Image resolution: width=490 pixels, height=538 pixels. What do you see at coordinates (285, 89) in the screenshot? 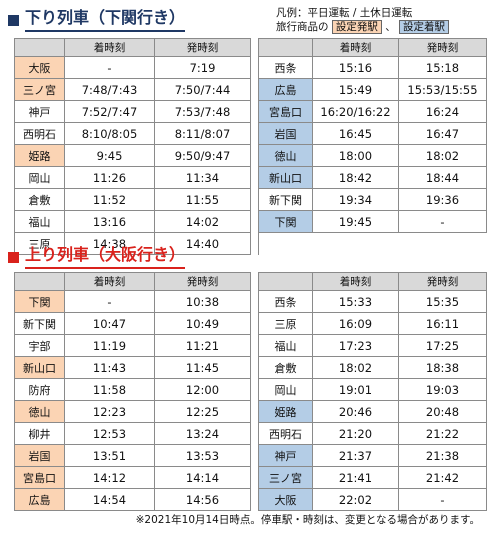
I see `station-name: 広島` at bounding box center [285, 89].